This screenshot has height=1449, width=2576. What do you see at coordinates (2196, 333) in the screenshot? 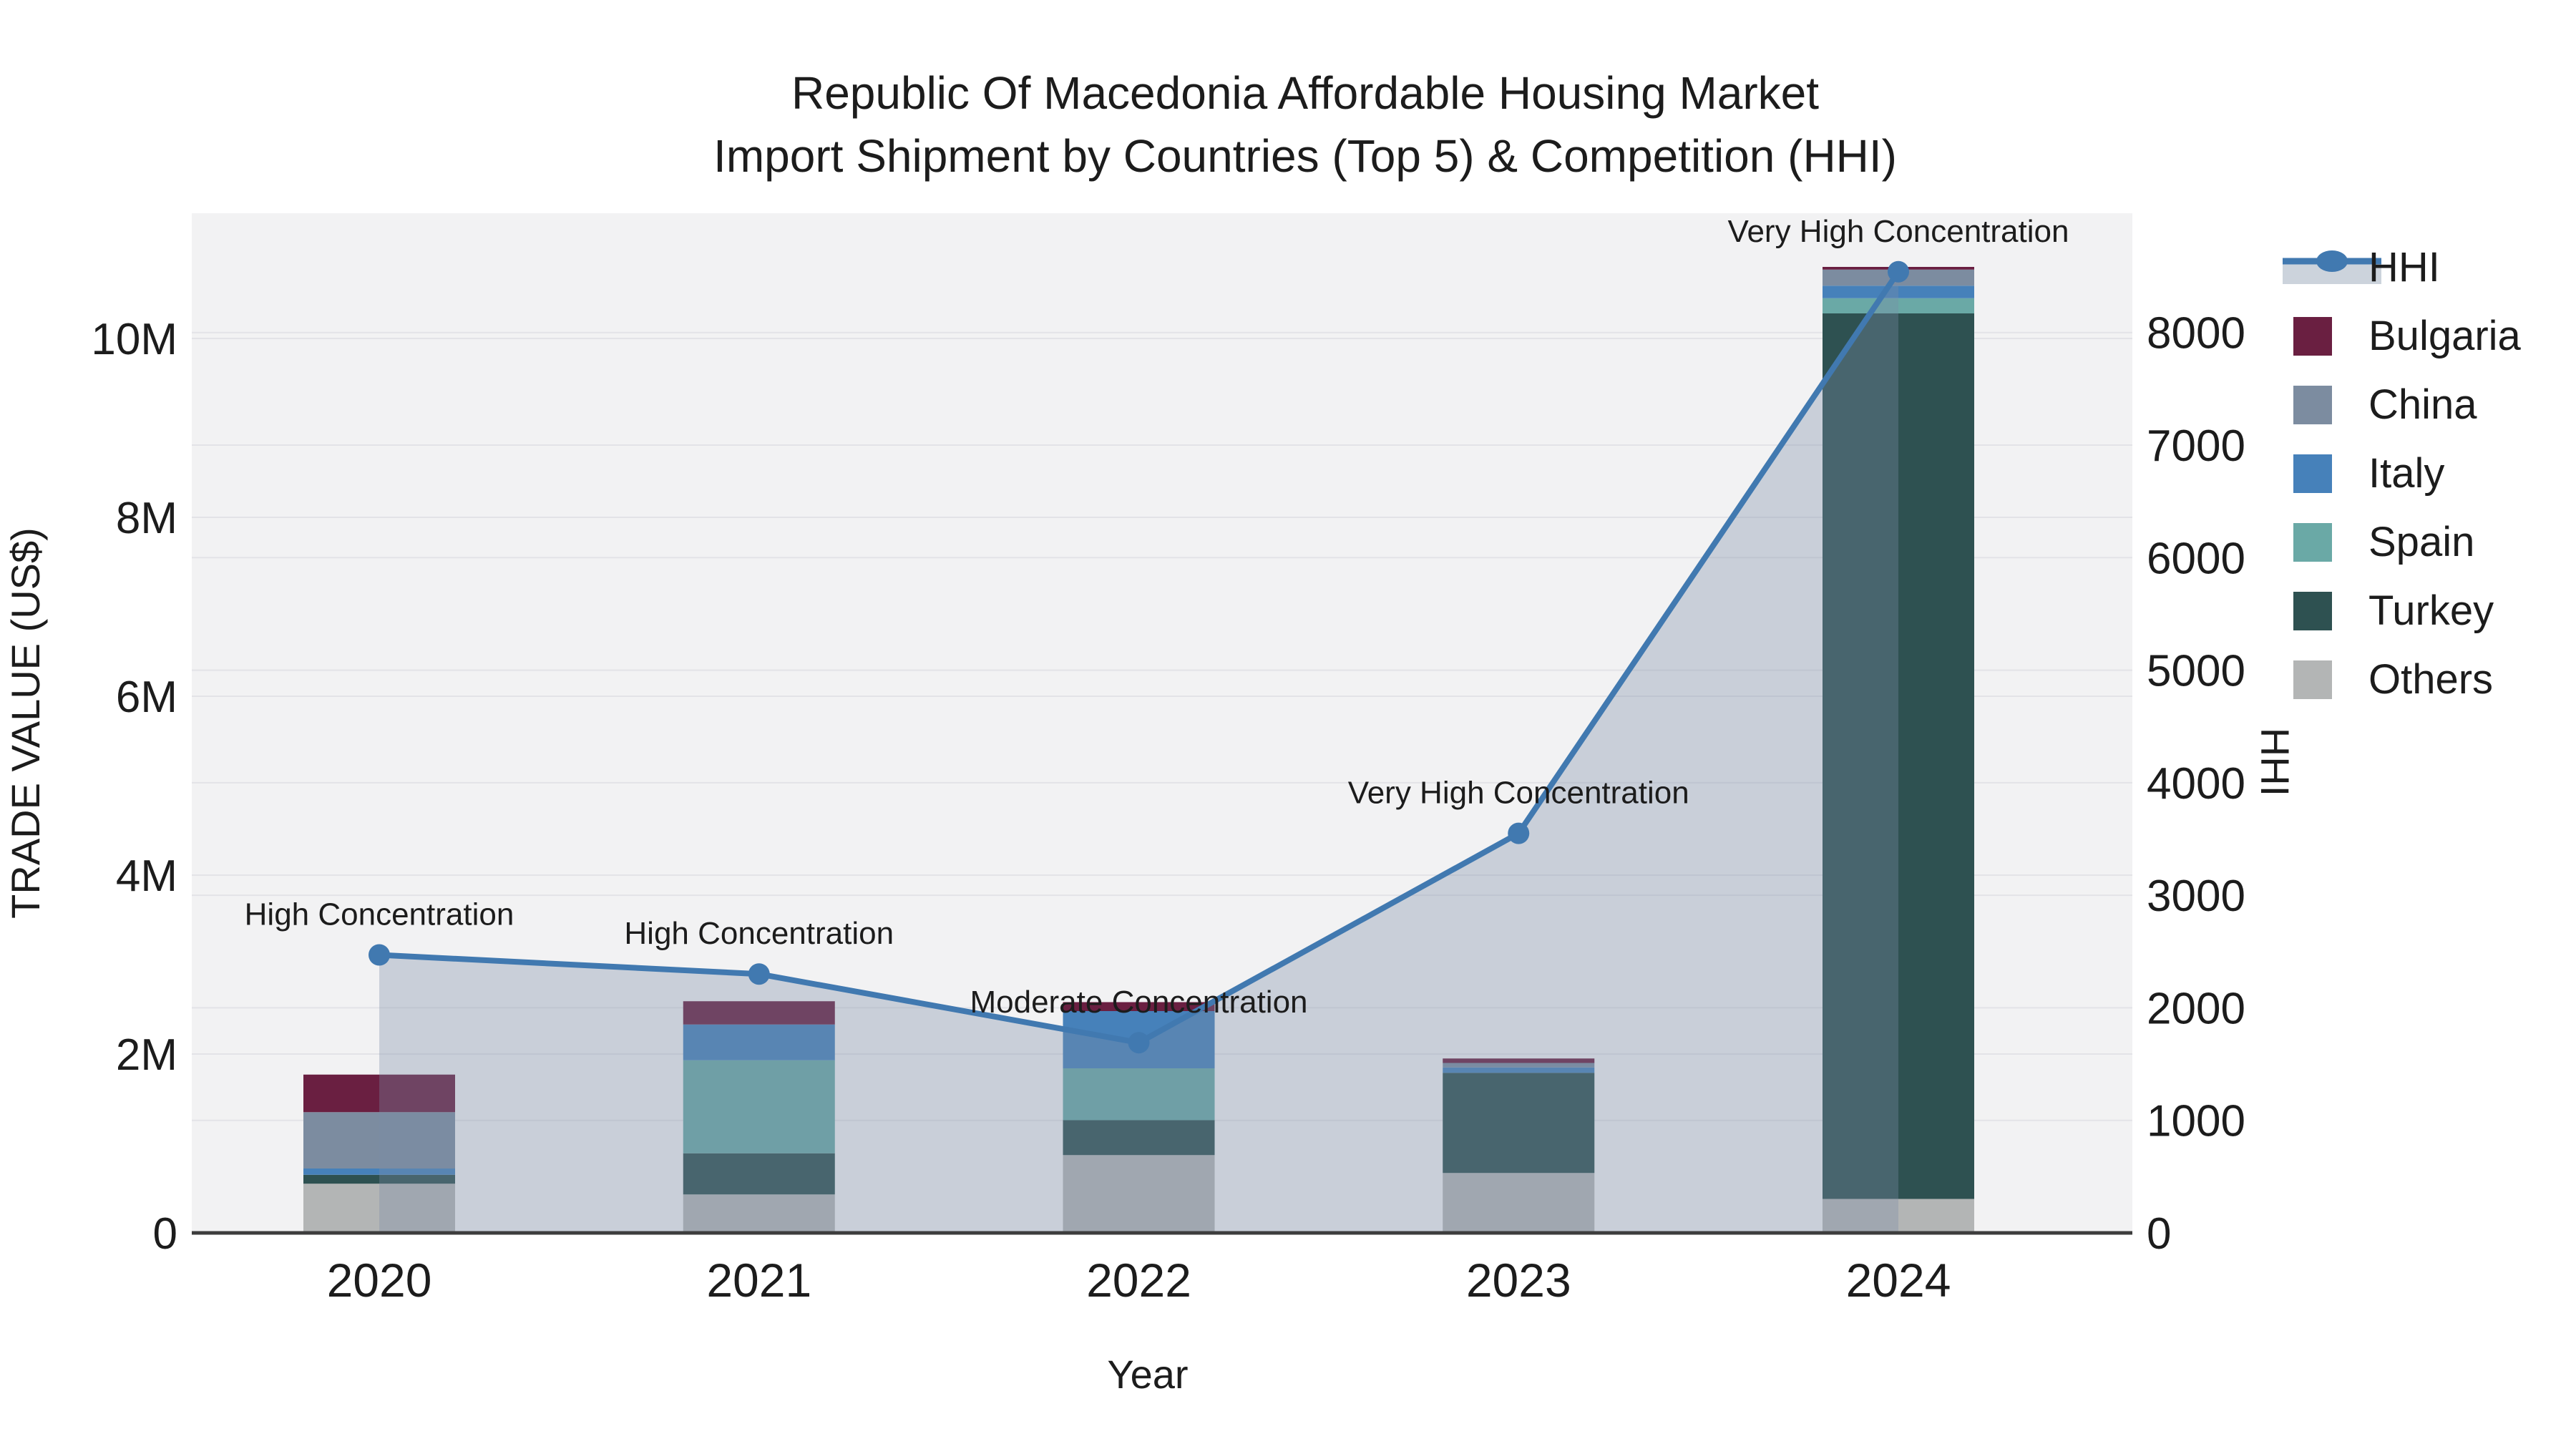
I see `y-right-tick-8000: 8000` at bounding box center [2196, 333].